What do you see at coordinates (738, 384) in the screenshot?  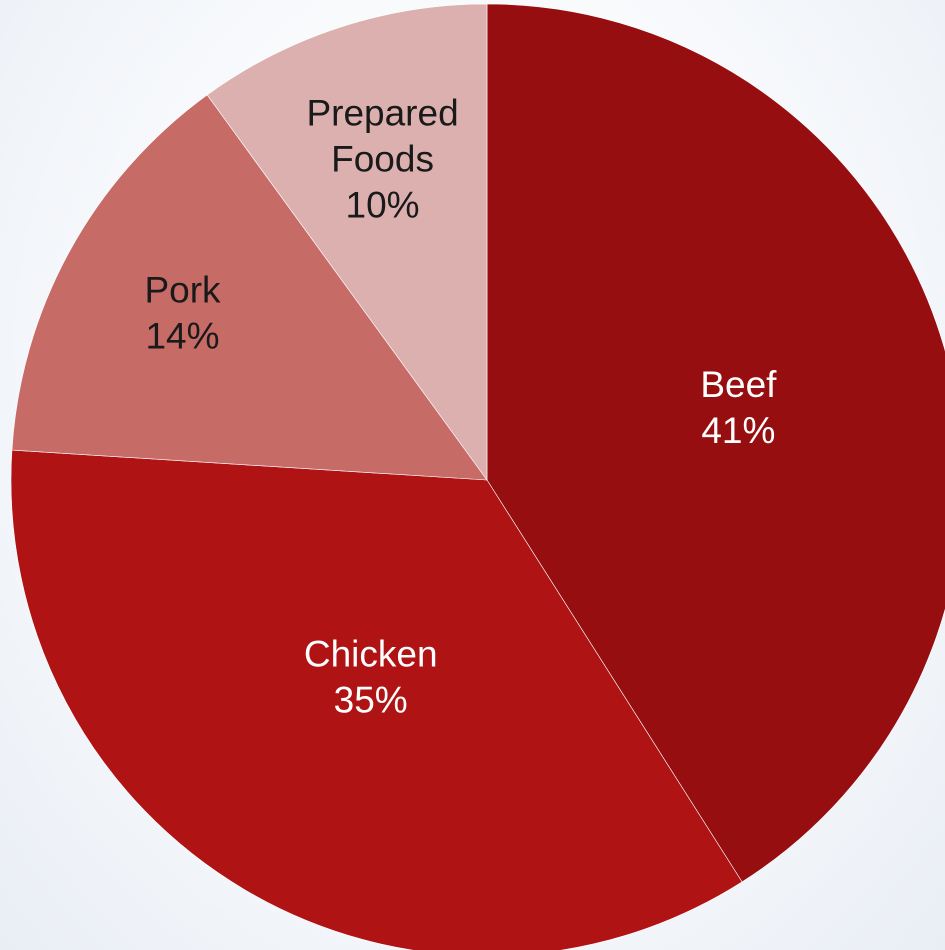 I see `slice-name: Beef` at bounding box center [738, 384].